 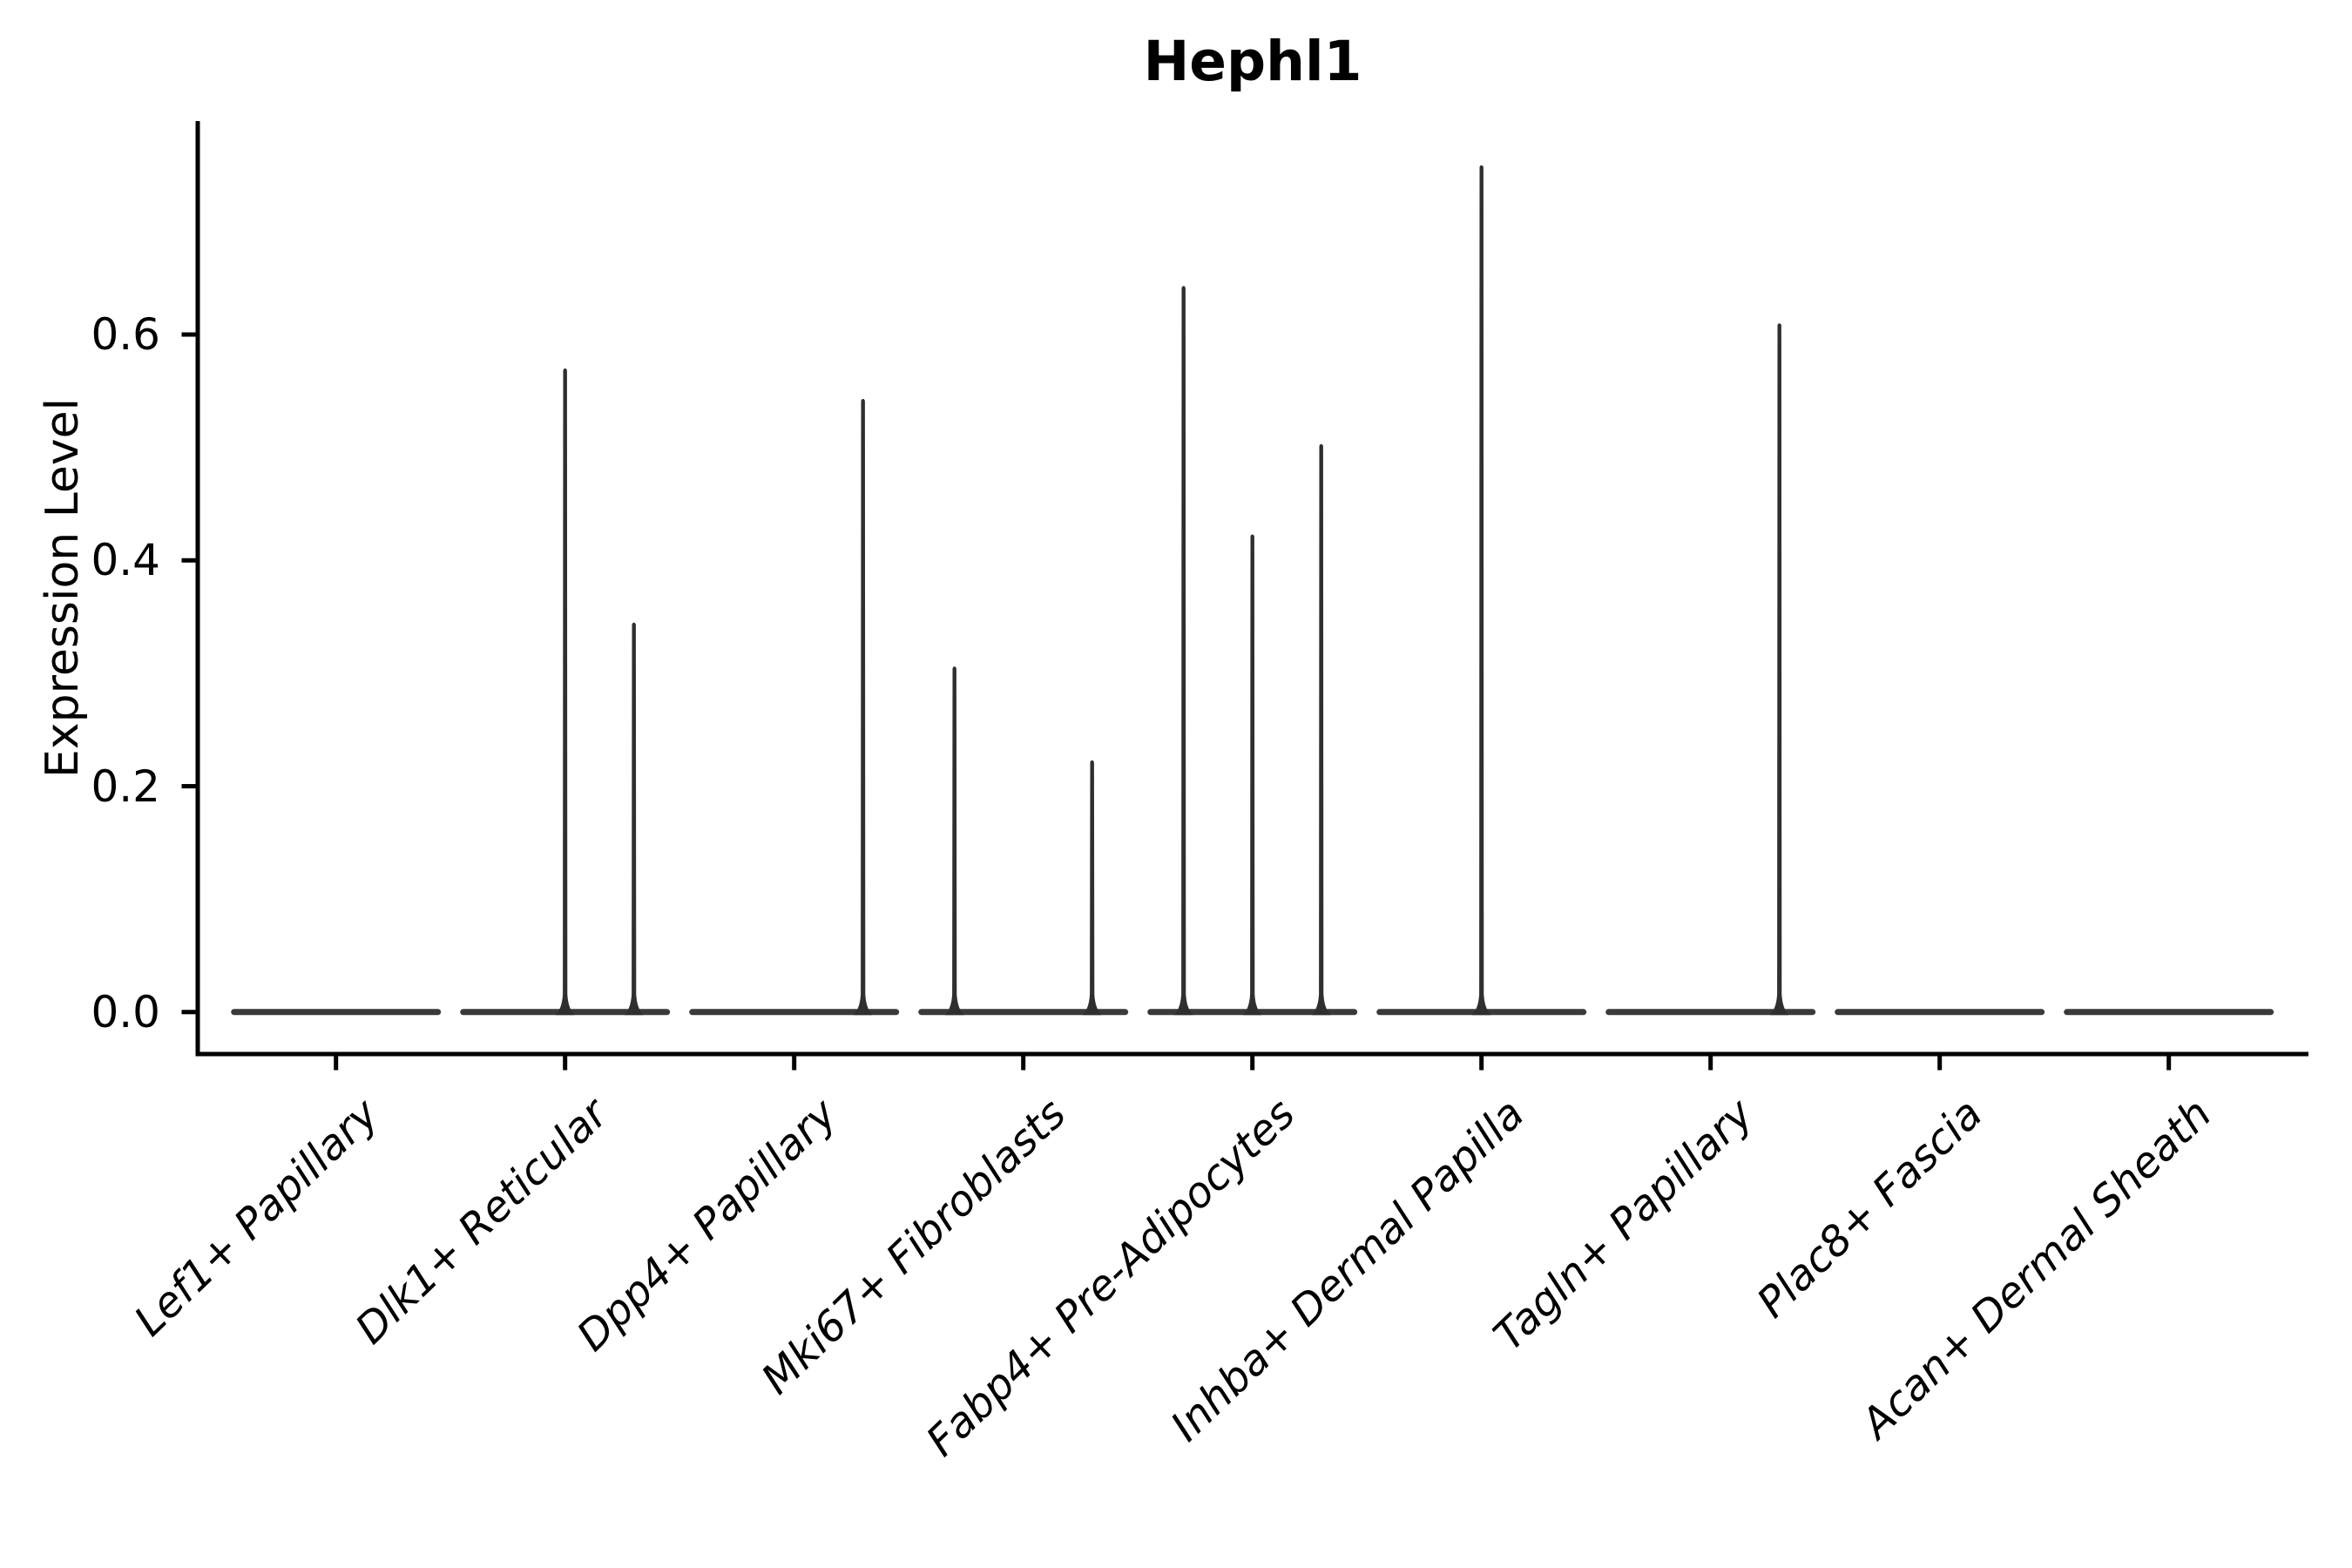 I want to click on chart-title: Hephl1, so click(x=1252, y=61).